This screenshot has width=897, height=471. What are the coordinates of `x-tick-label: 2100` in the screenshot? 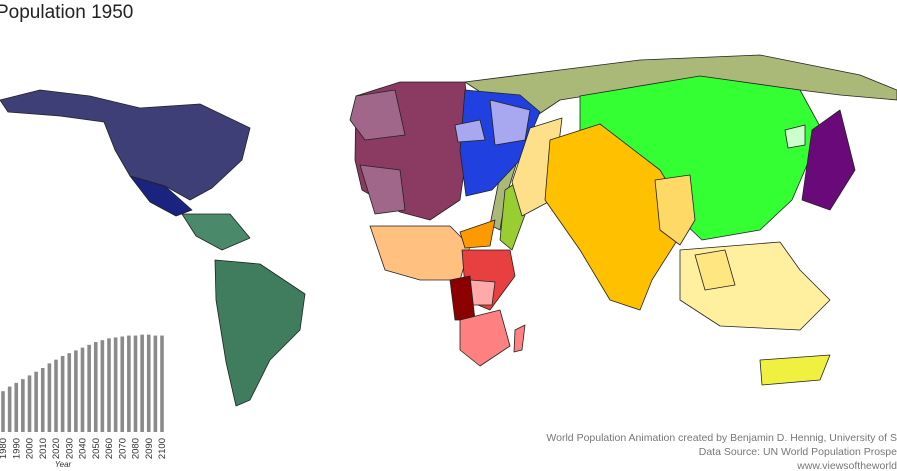 It's located at (162, 448).